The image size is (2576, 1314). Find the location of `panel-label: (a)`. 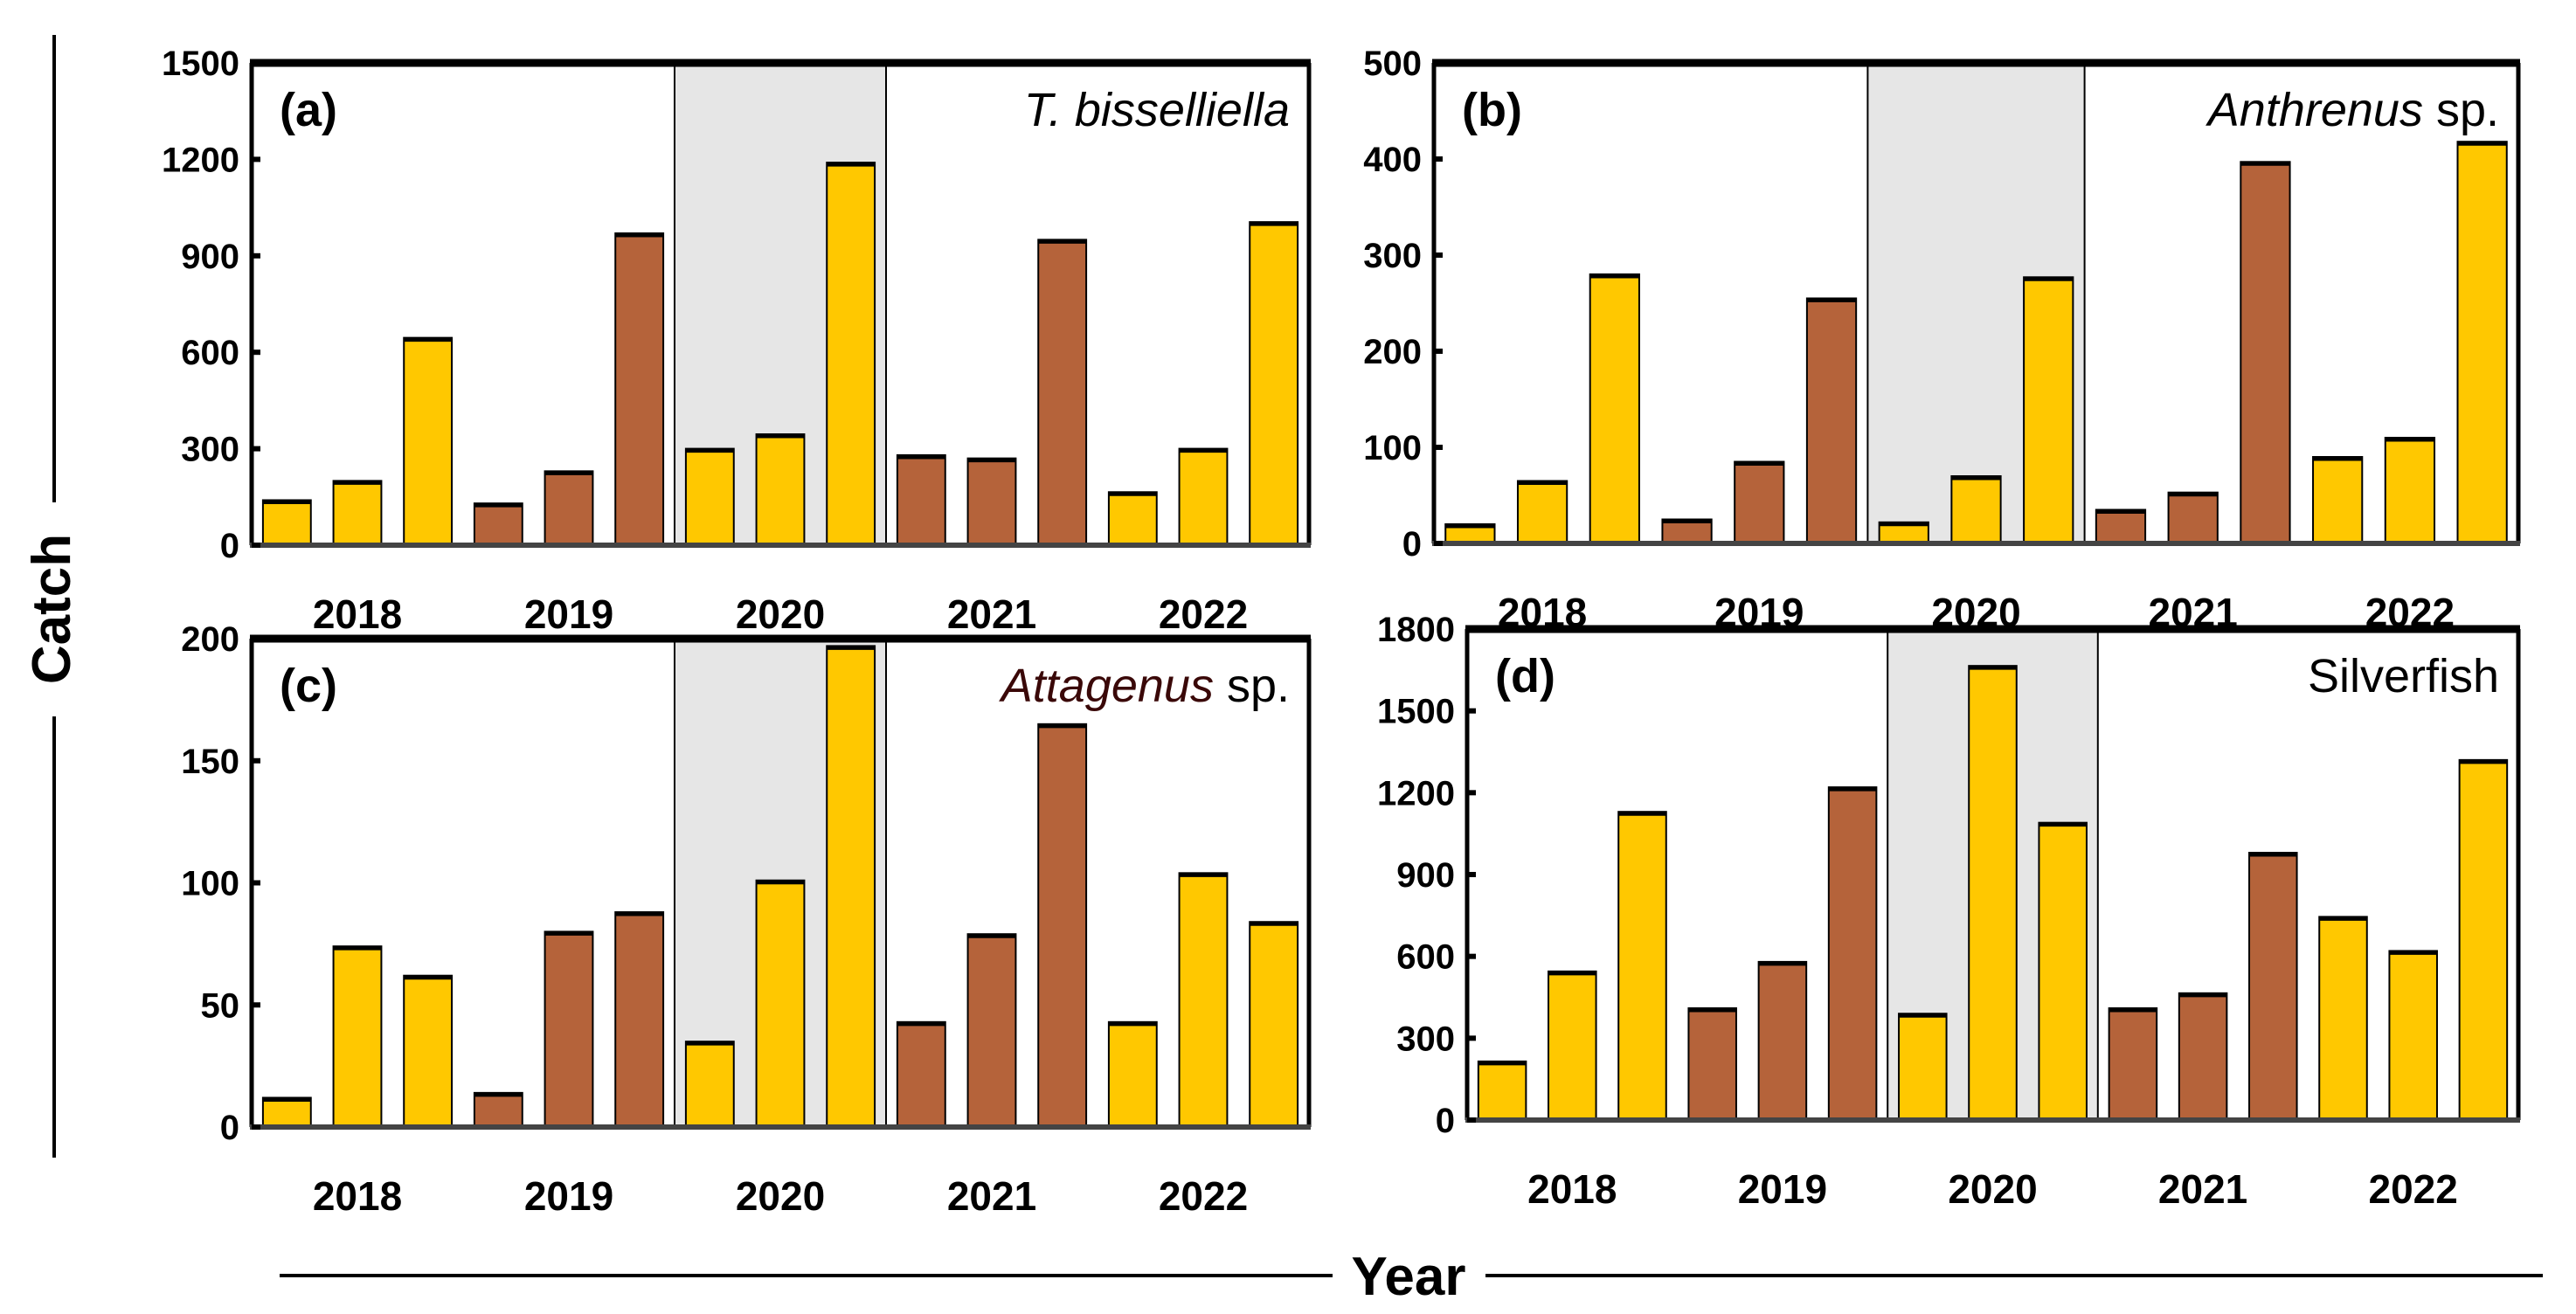

panel-label: (a) is located at coordinates (308, 110).